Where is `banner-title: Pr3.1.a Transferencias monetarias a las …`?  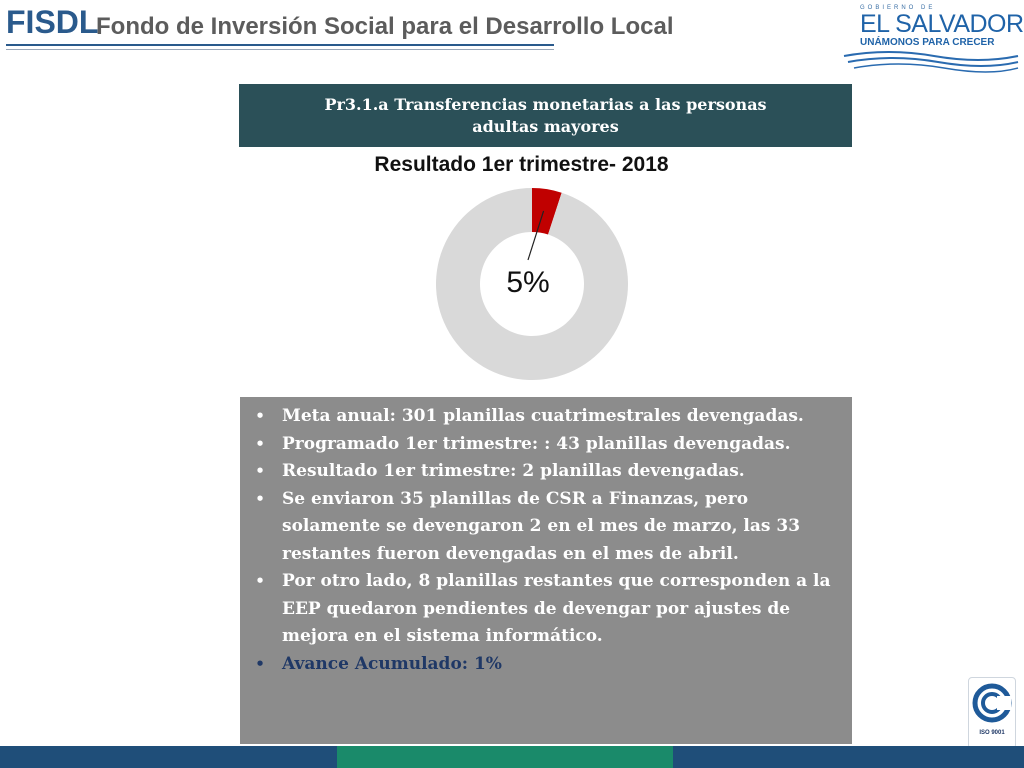
banner-title: Pr3.1.a Transferencias monetarias a las … is located at coordinates (545, 115).